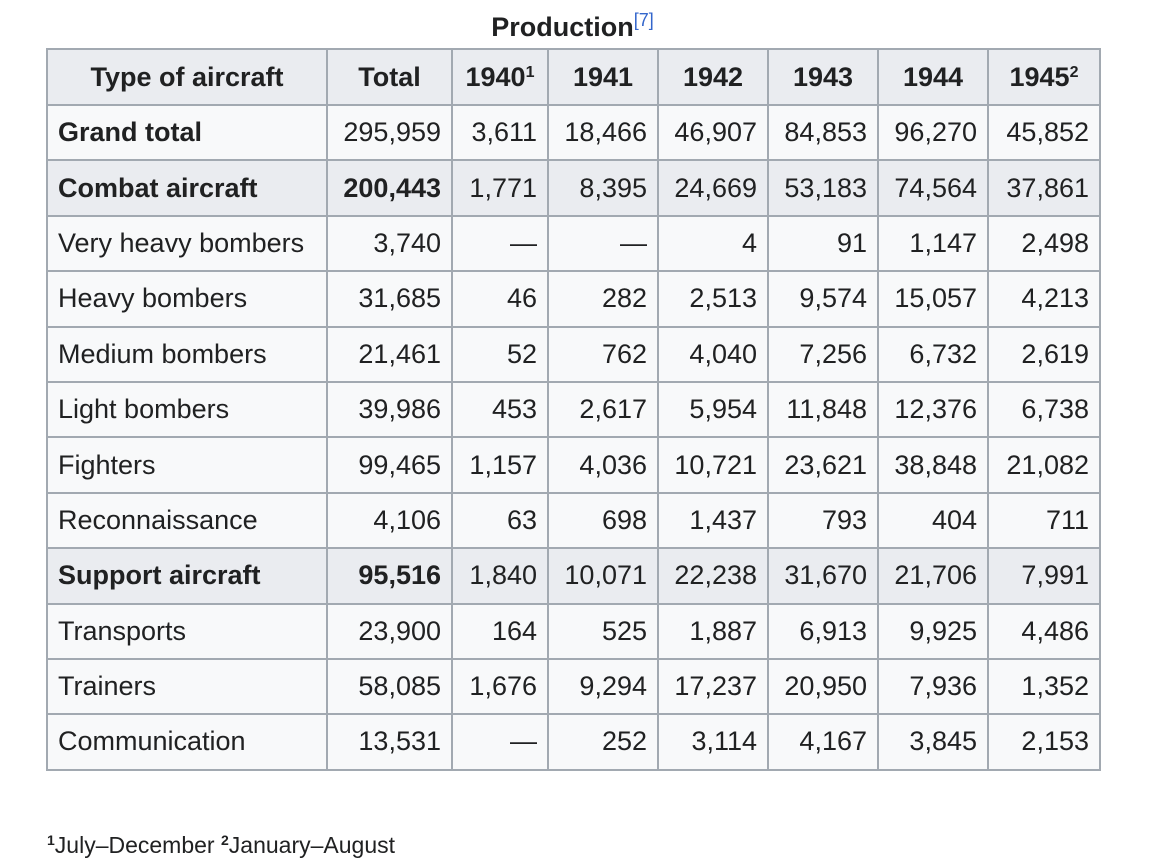  What do you see at coordinates (187, 188) in the screenshot?
I see `row-label: Combat aircraft` at bounding box center [187, 188].